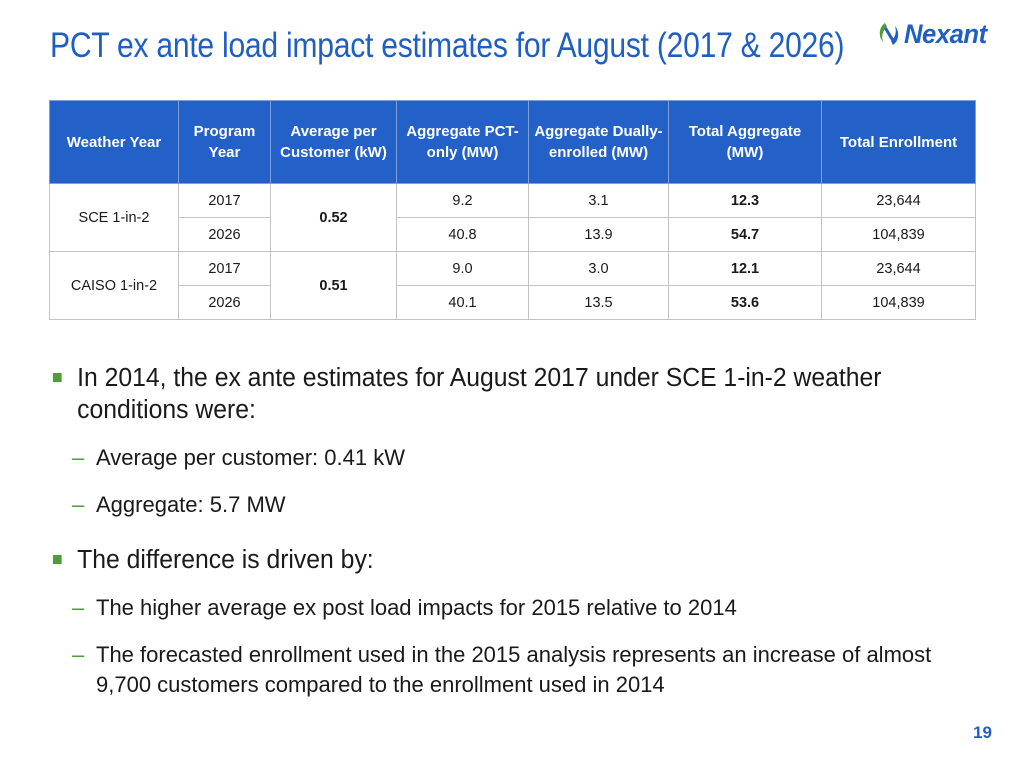  What do you see at coordinates (598, 234) in the screenshot?
I see `dually-cell: 13.9` at bounding box center [598, 234].